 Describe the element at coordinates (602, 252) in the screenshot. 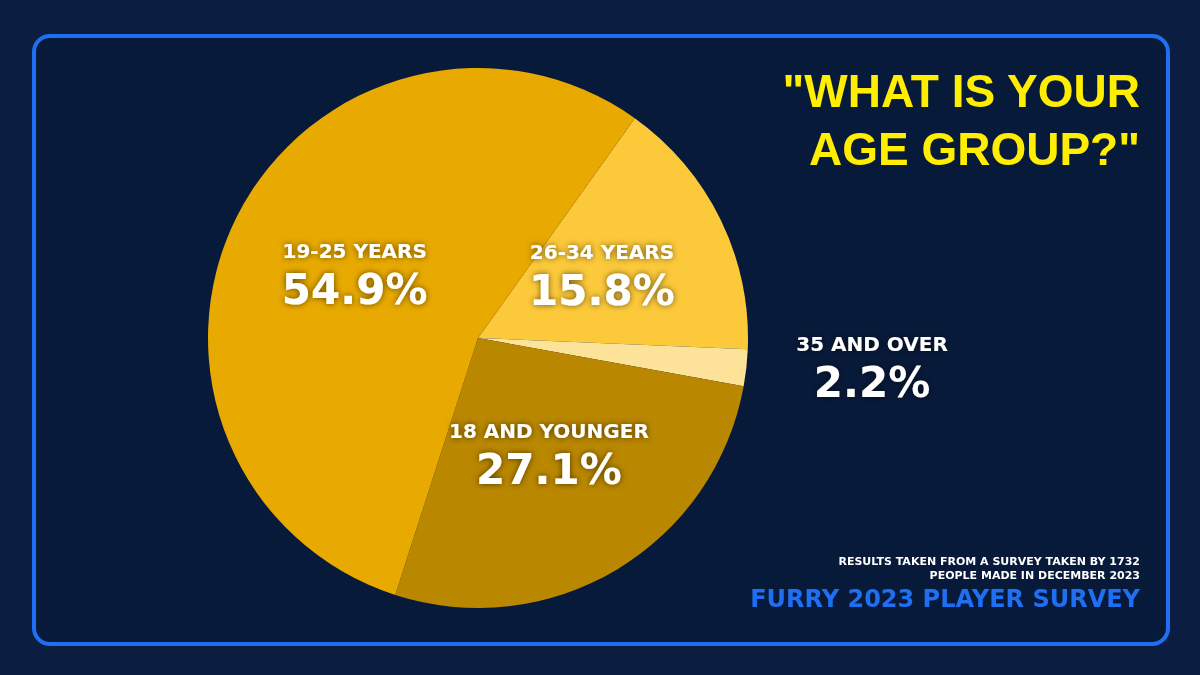

I see `slice-label: 26-34 YEARS` at that location.